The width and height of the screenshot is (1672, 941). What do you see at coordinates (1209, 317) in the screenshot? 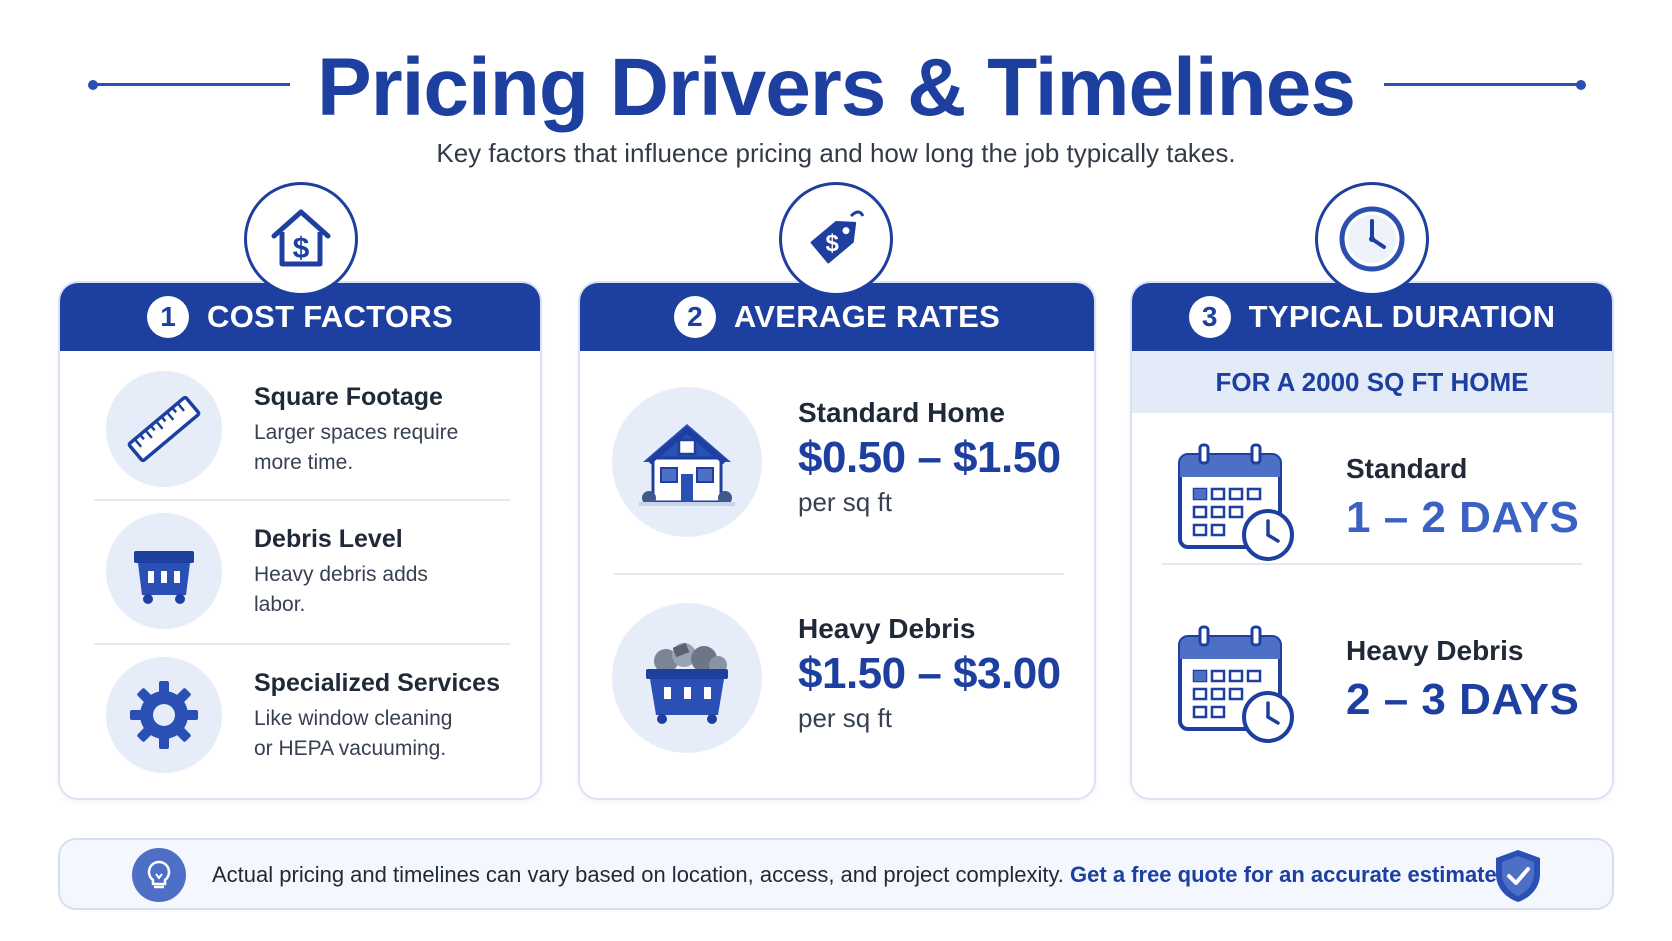
I see `step-number-badge: 3` at bounding box center [1209, 317].